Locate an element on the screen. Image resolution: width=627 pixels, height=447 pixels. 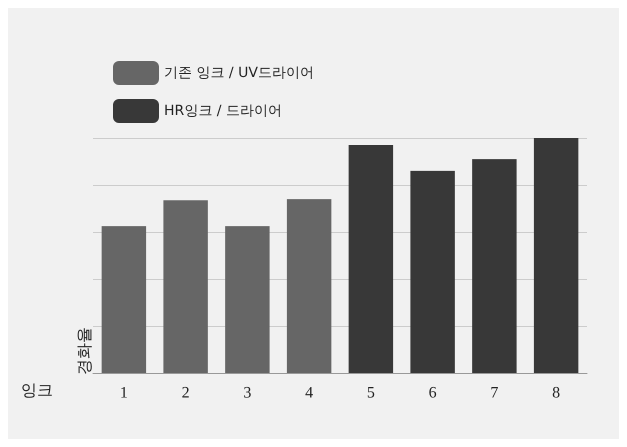
x-tick-label: 2 is located at coordinates (186, 393).